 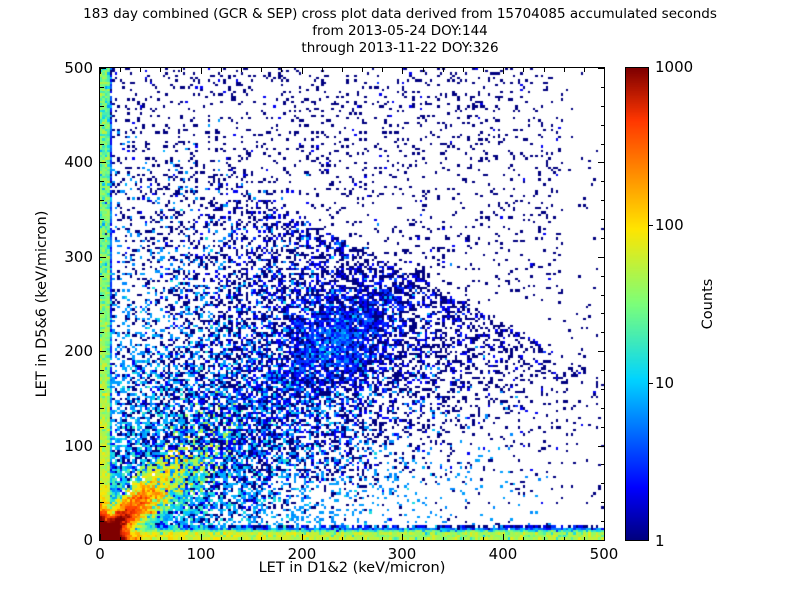 I want to click on plot-title-line-2: from 2013-05-24 DOY:144, so click(x=400, y=31).